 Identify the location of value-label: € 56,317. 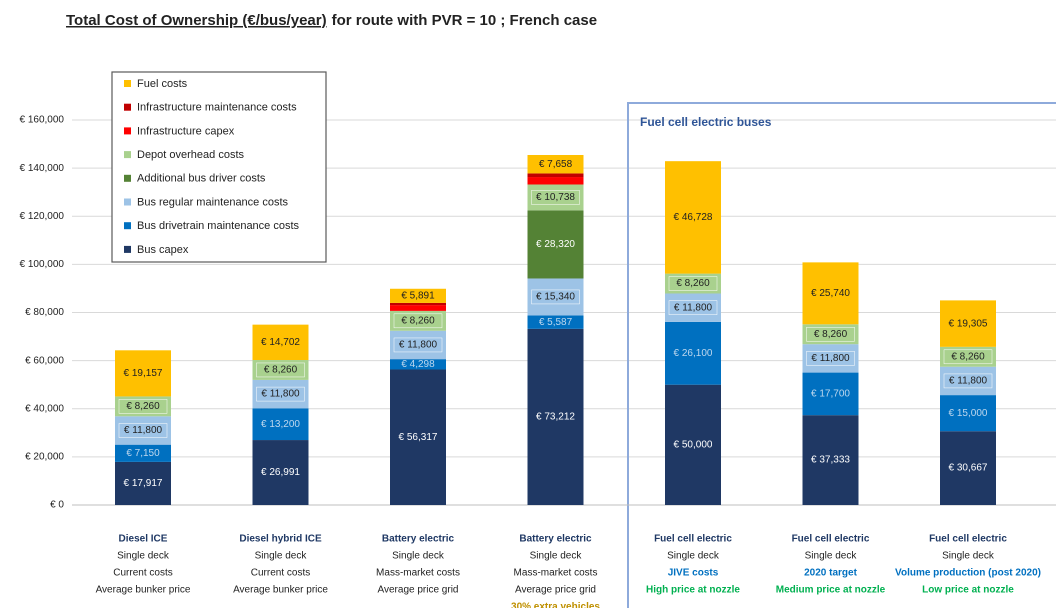
(418, 437).